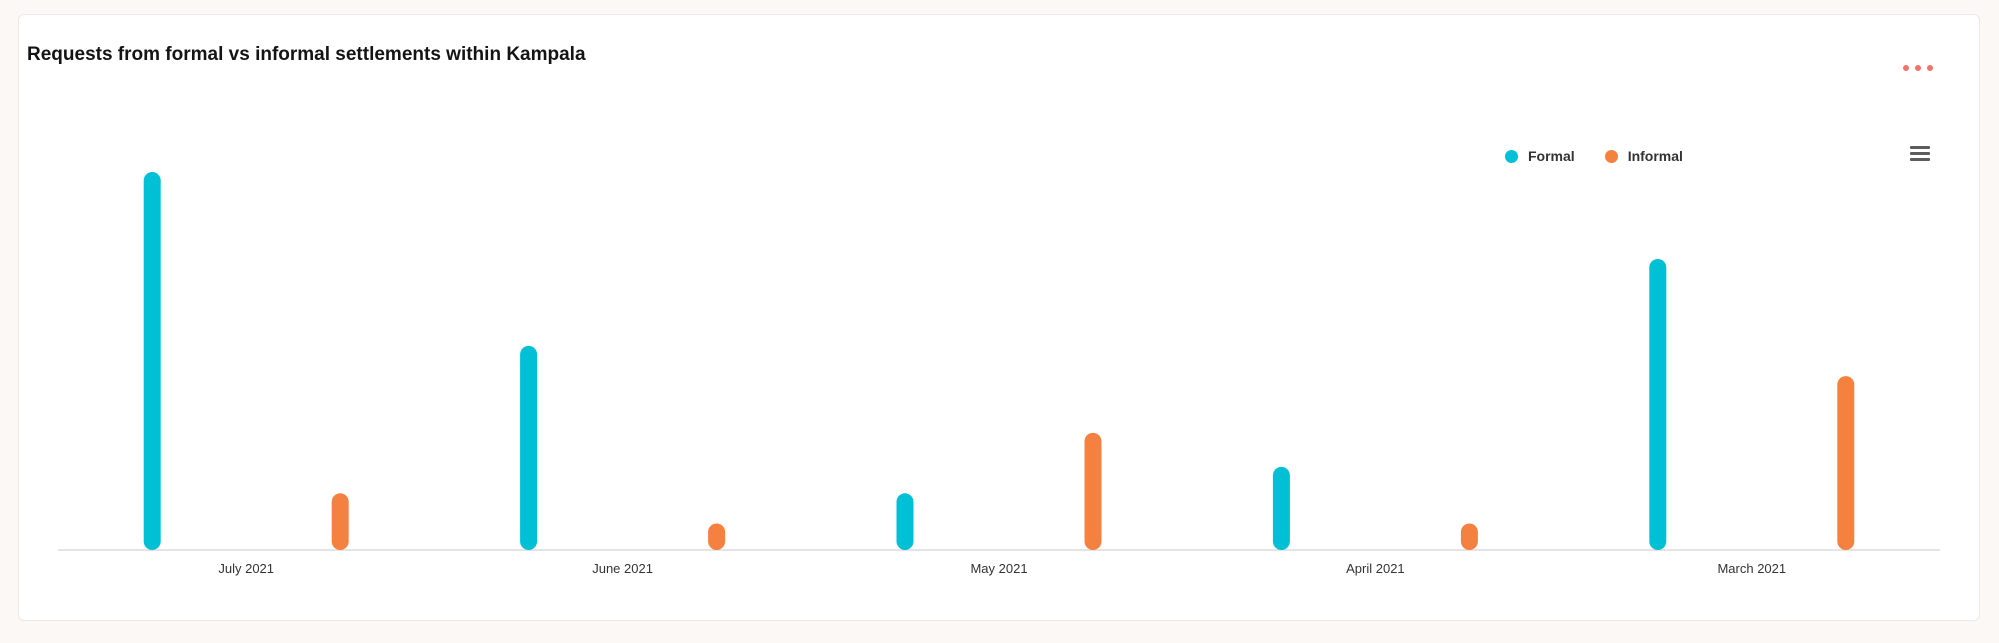  I want to click on legend-item-informal: Informal, so click(1643, 156).